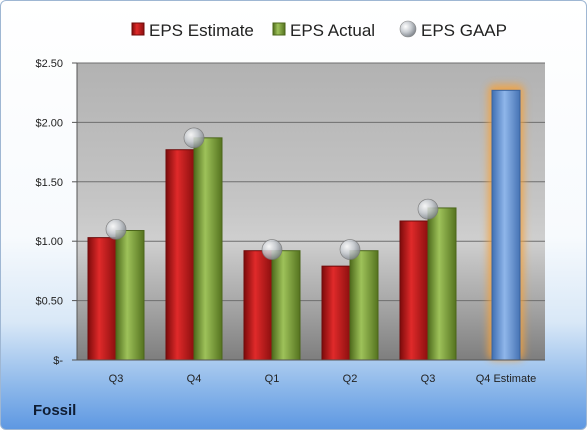  What do you see at coordinates (49, 302) in the screenshot?
I see `y-tick-label: $0.50` at bounding box center [49, 302].